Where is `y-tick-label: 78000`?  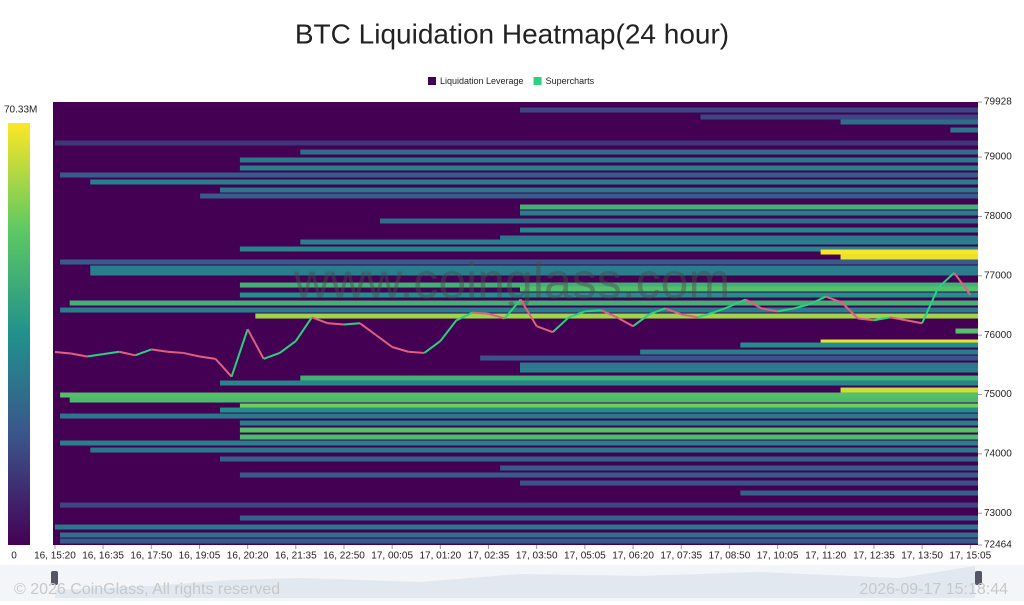 y-tick-label: 78000 is located at coordinates (998, 216).